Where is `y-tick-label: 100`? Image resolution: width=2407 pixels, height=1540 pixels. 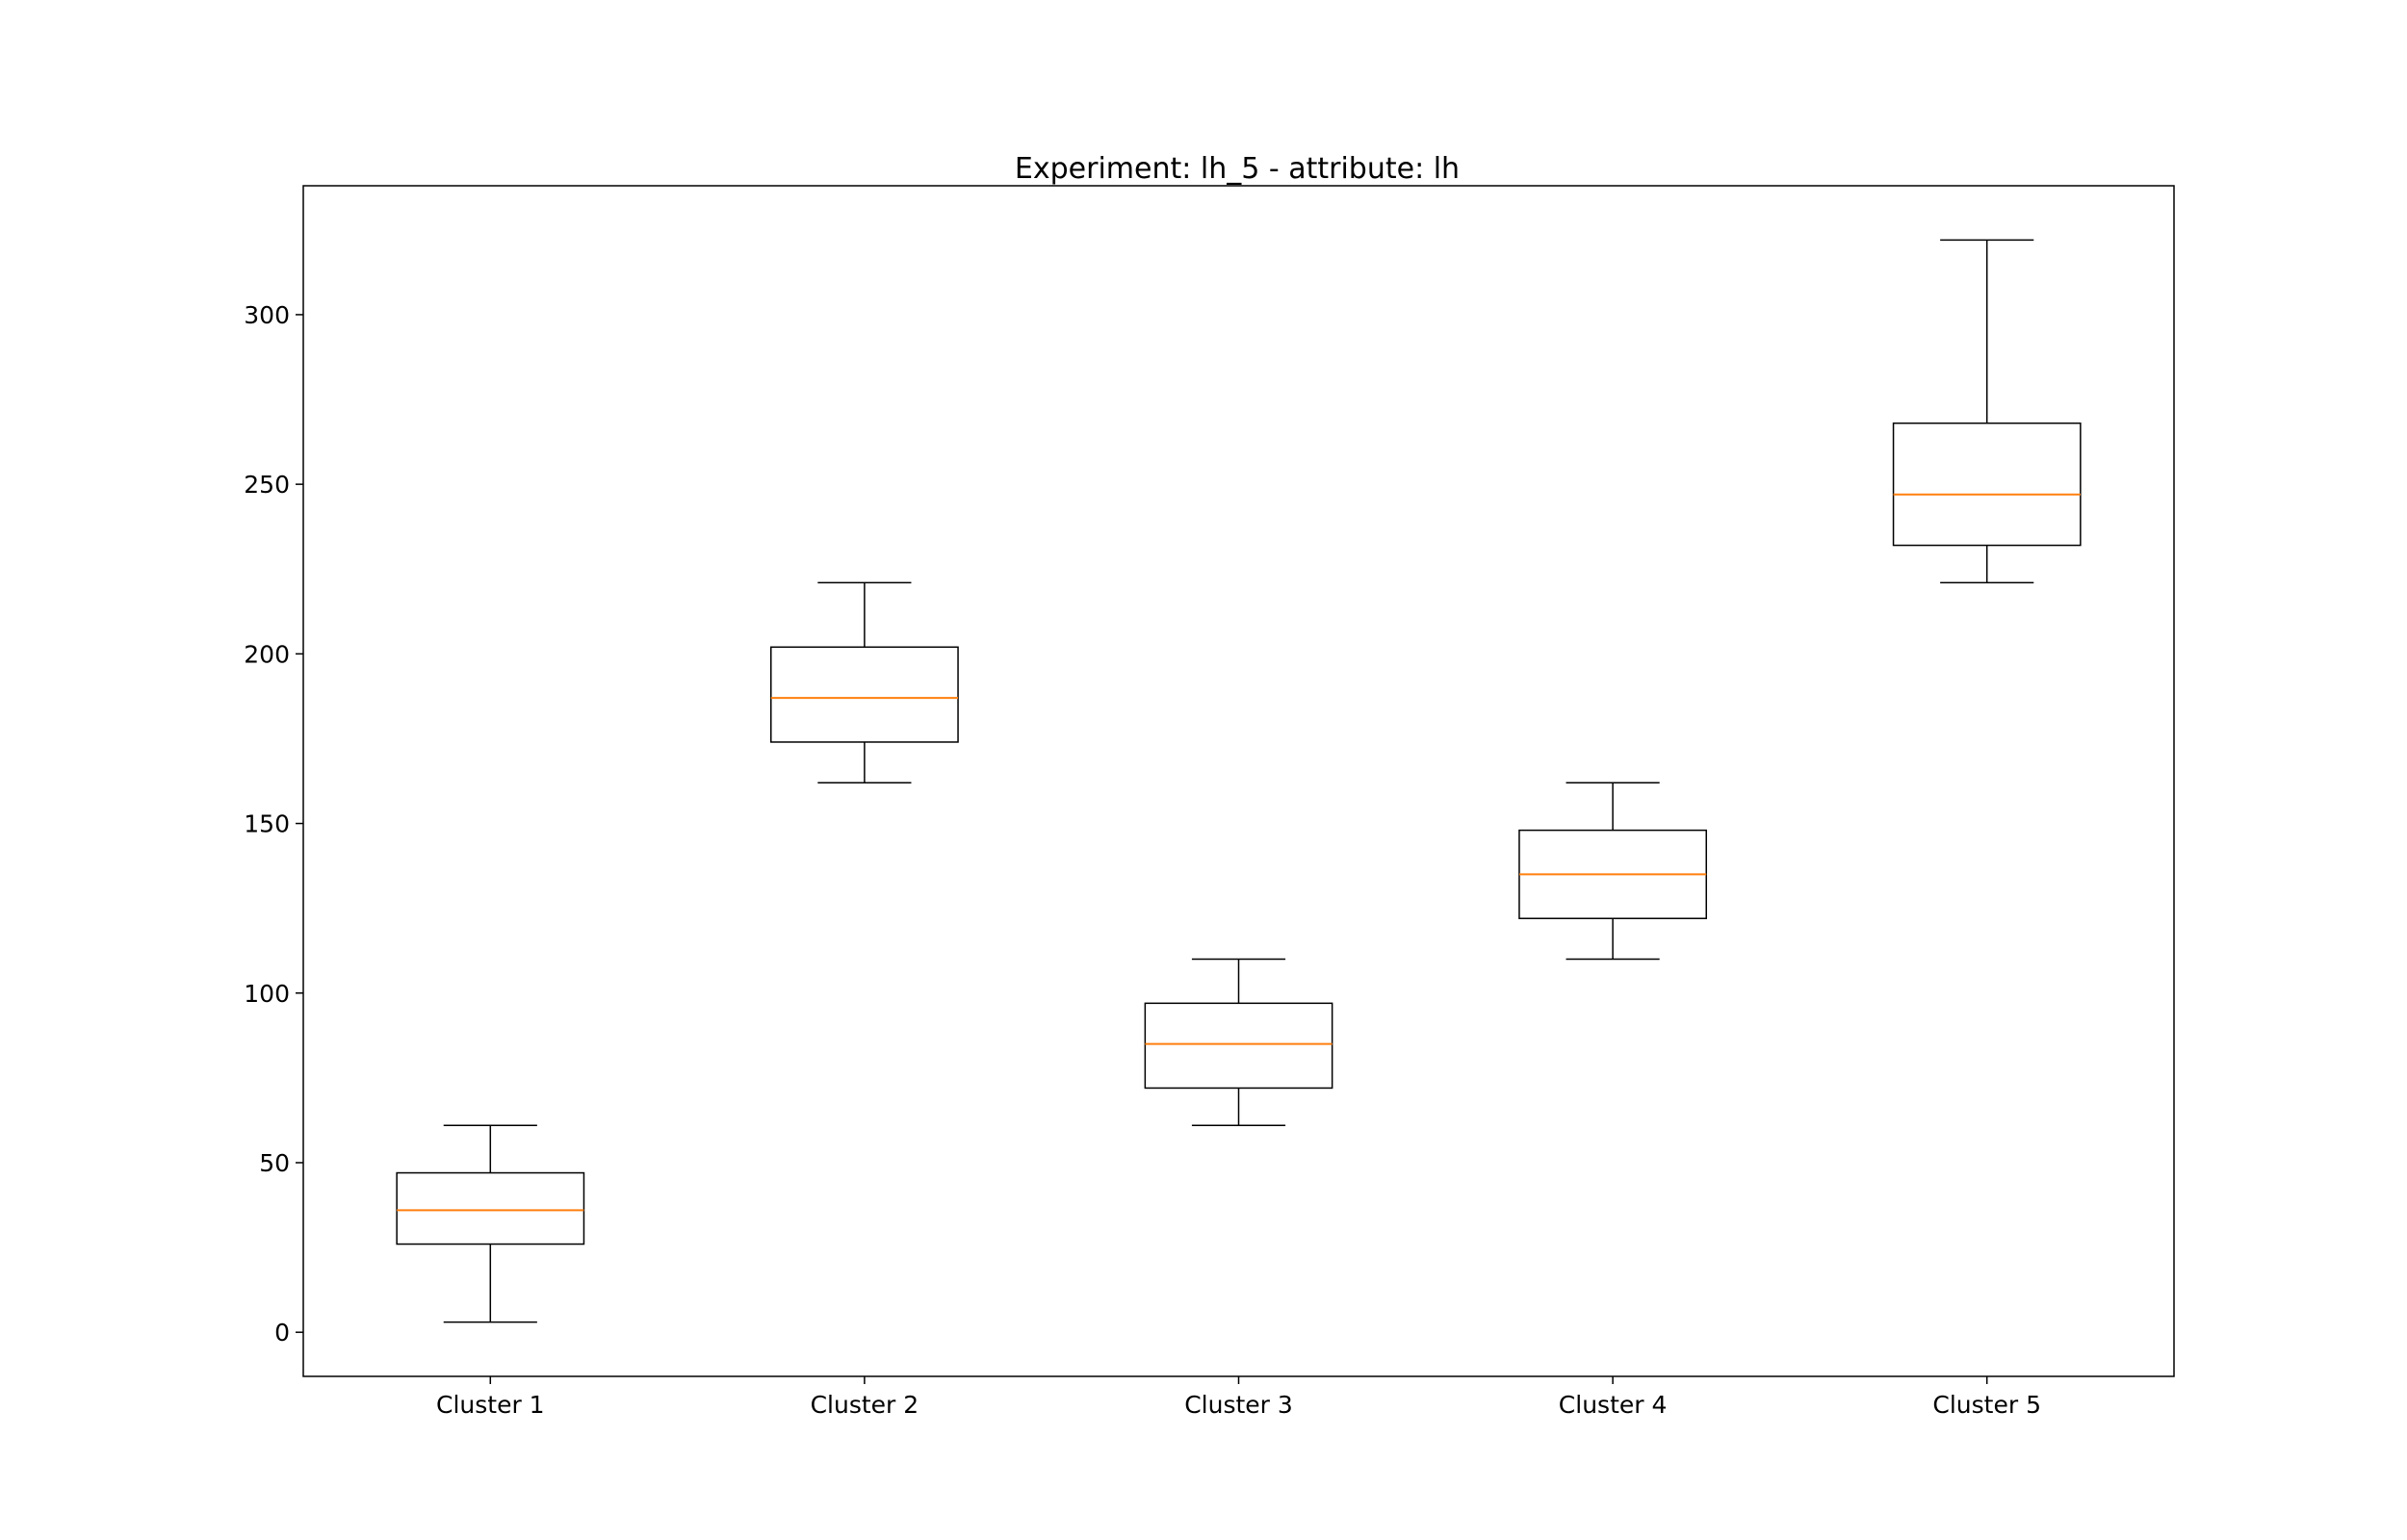
y-tick-label: 100 is located at coordinates (267, 994).